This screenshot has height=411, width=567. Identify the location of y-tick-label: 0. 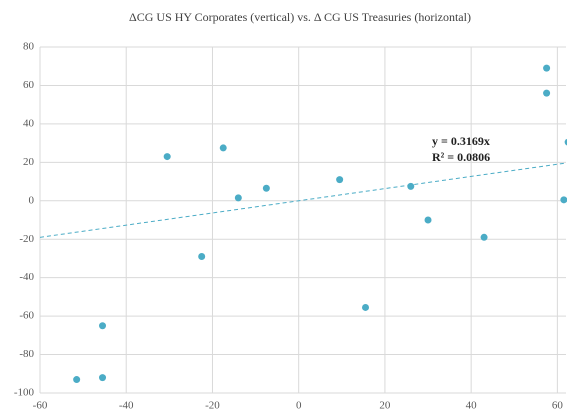
(32, 200).